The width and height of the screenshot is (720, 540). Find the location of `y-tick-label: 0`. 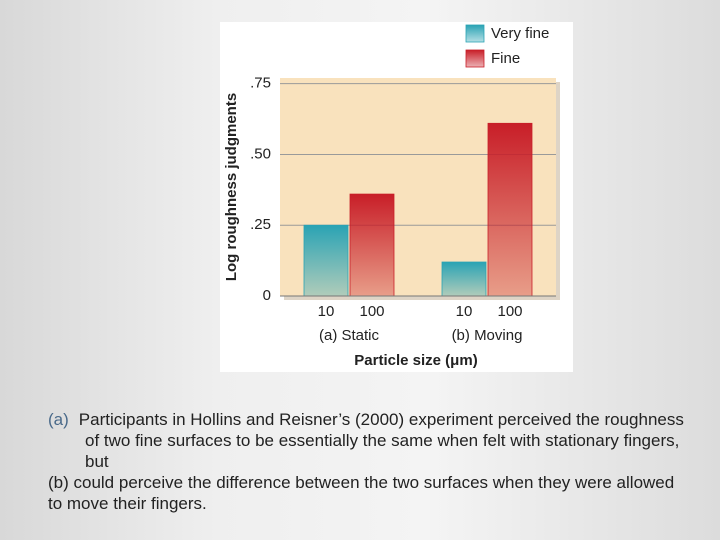

y-tick-label: 0 is located at coordinates (267, 295).